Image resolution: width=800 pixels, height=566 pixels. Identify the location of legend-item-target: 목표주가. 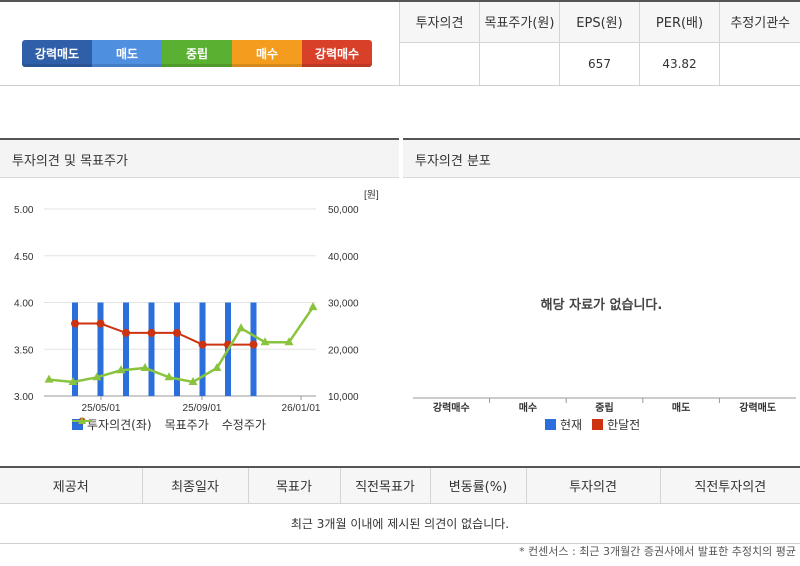
(140, 424).